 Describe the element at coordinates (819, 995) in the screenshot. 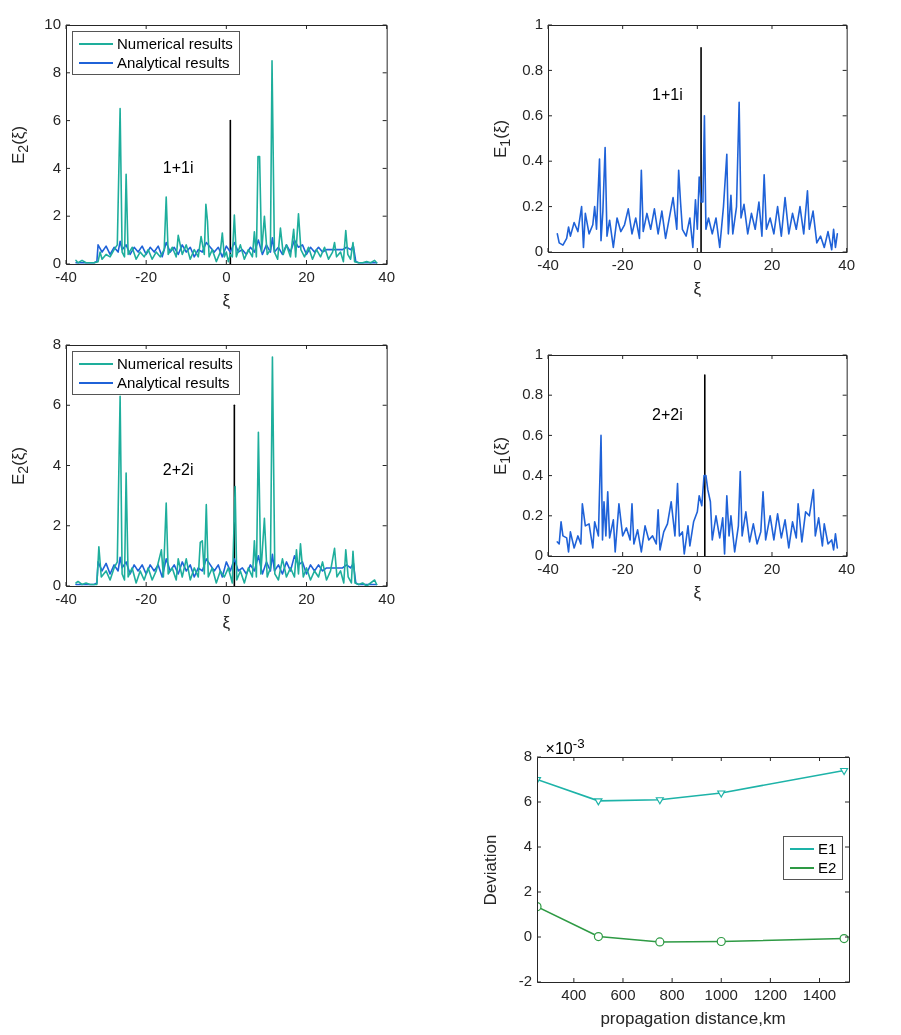

I see `x-tick-label: 1400` at that location.